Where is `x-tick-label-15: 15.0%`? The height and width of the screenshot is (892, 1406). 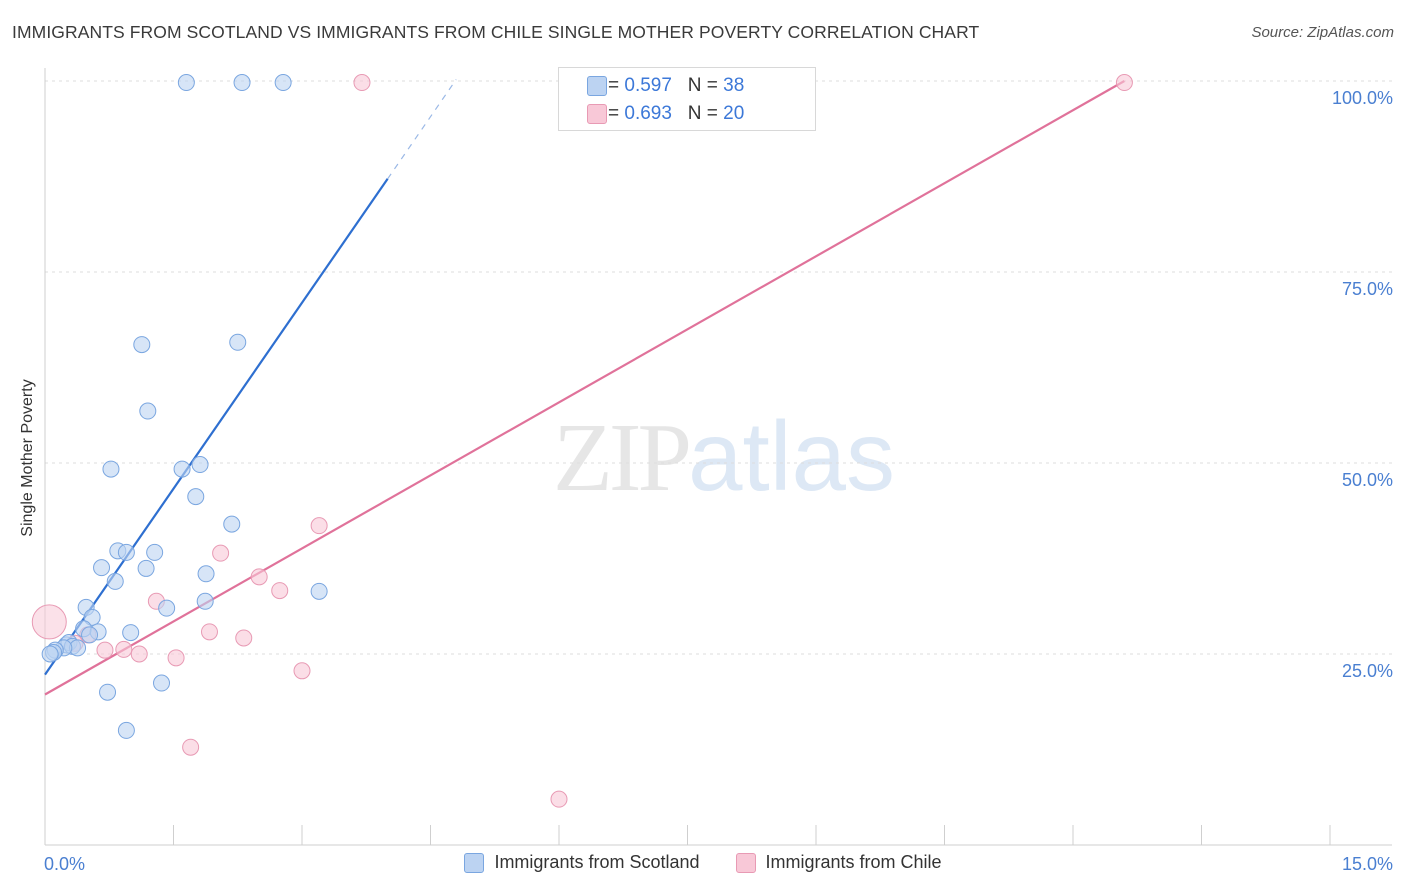 x-tick-label-15: 15.0% is located at coordinates (1367, 864).